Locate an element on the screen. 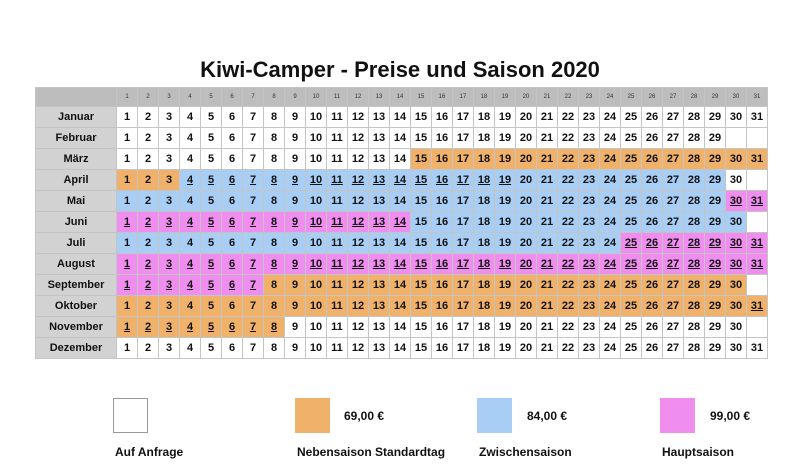  day-cell: 17 is located at coordinates (463, 285).